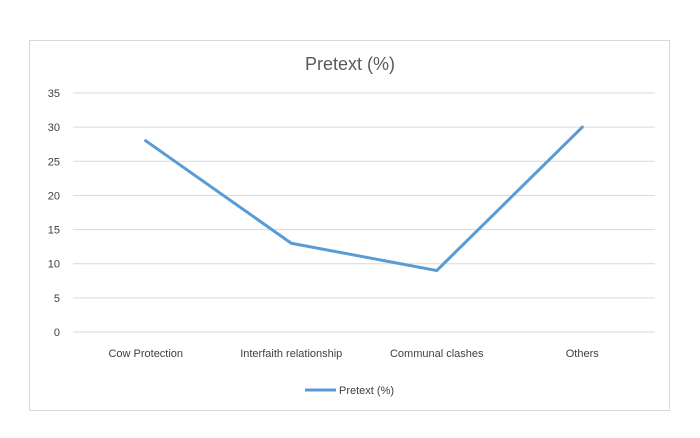 The height and width of the screenshot is (438, 700). What do you see at coordinates (54, 231) in the screenshot?
I see `y-tick-label: 15` at bounding box center [54, 231].